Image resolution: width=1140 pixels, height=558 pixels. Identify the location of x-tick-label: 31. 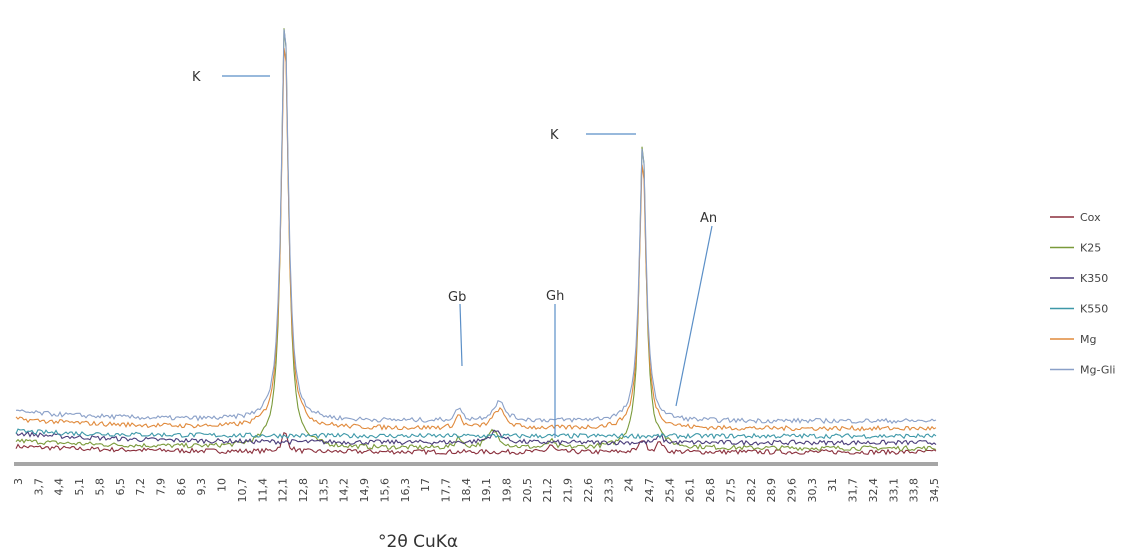
(832, 485).